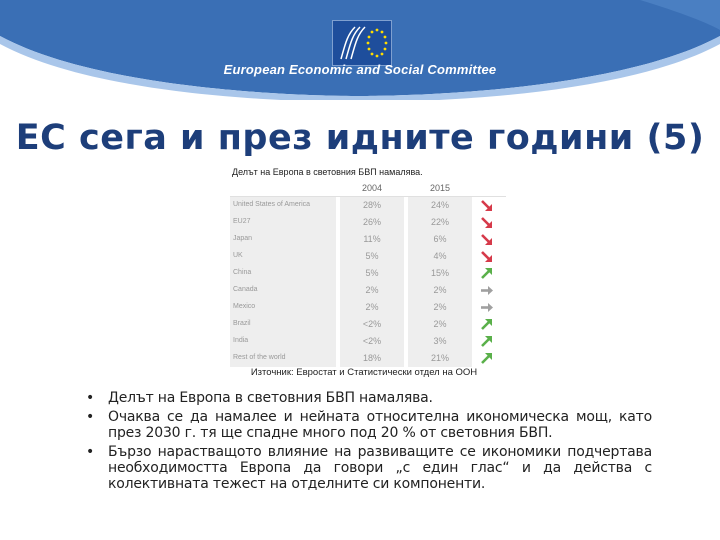 The width and height of the screenshot is (720, 540). I want to click on table-row: EU27 26% 22%, so click(368, 222).